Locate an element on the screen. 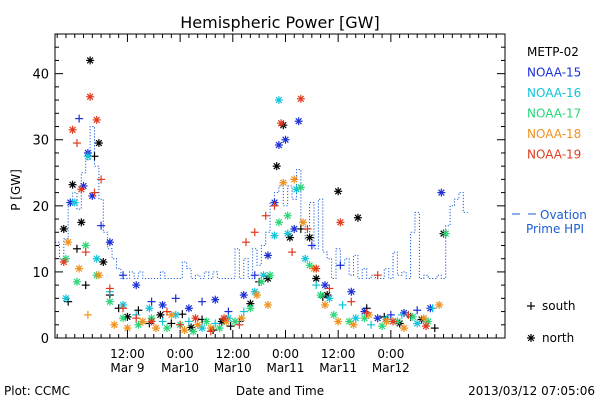 The image size is (600, 400). x-tick-date-label: Mar12 is located at coordinates (391, 368).